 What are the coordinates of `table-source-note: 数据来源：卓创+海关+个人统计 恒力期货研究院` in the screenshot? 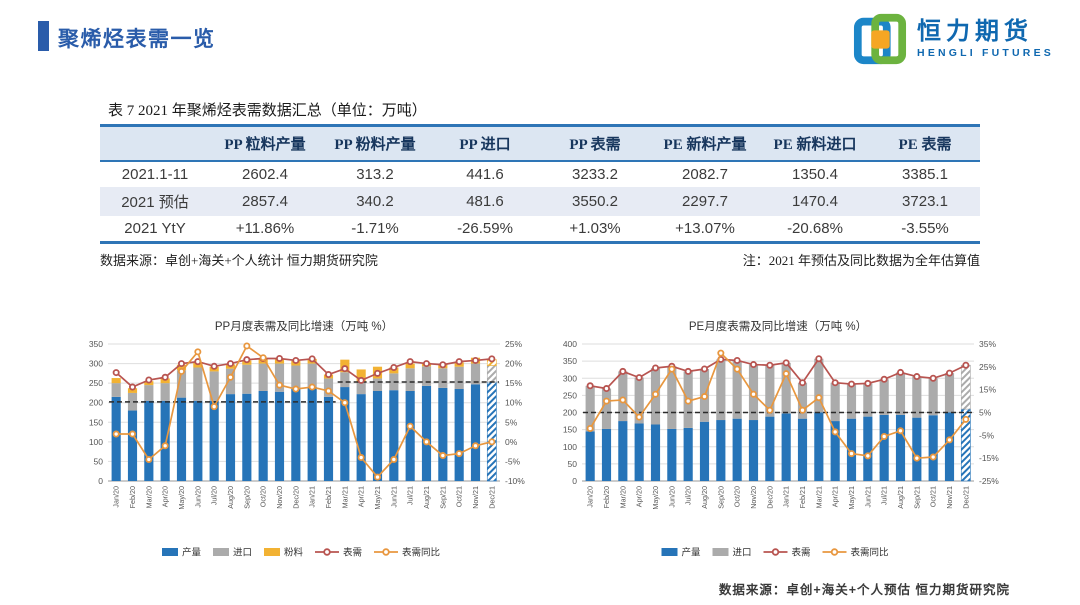 It's located at (239, 260).